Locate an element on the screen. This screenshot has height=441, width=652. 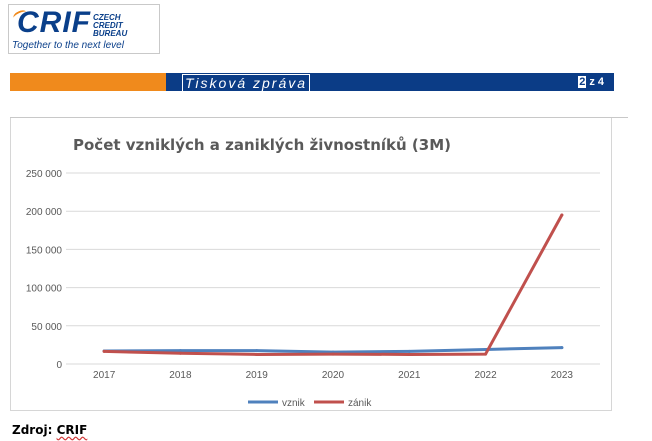
legend-label: vznik is located at coordinates (294, 403).